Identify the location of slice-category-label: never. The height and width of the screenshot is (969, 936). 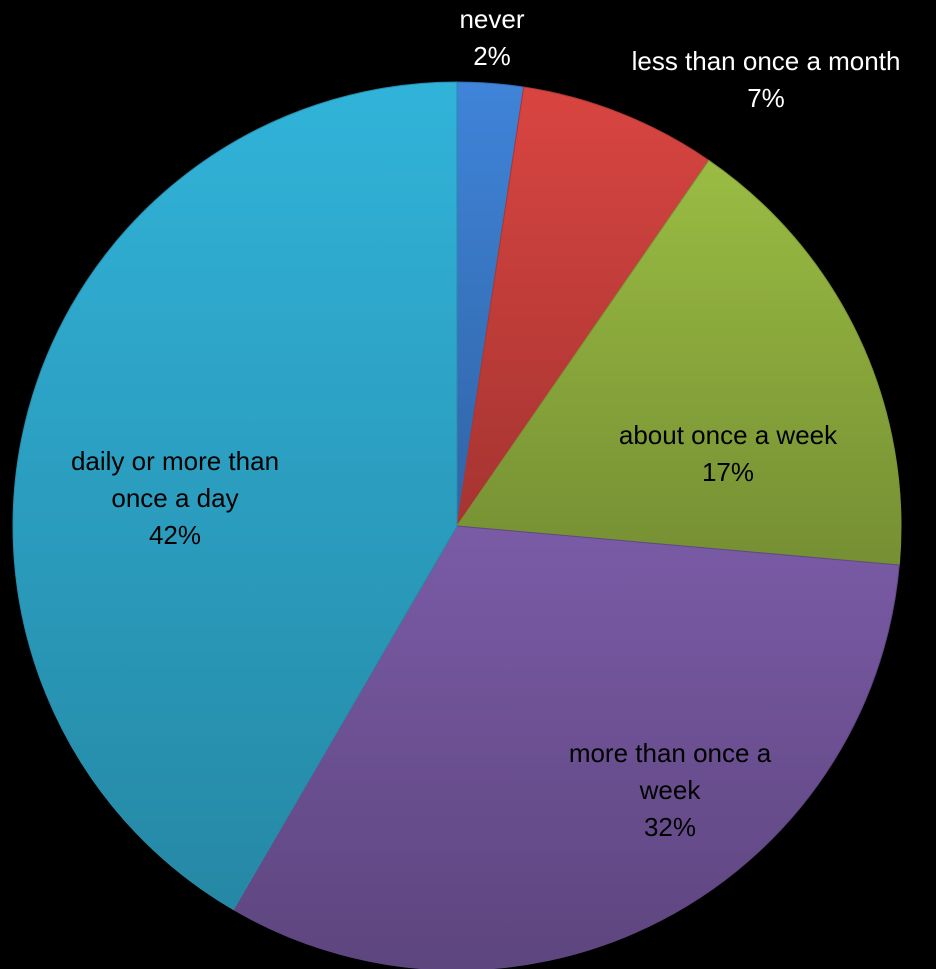
(491, 19).